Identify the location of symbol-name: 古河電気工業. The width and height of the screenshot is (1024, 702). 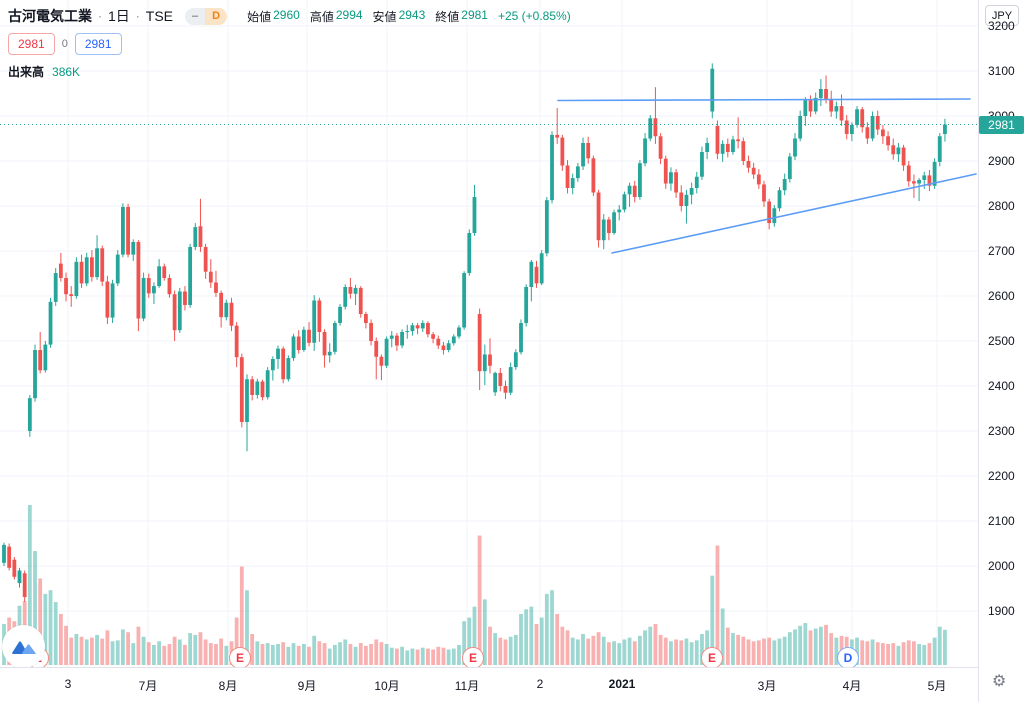
(50, 16).